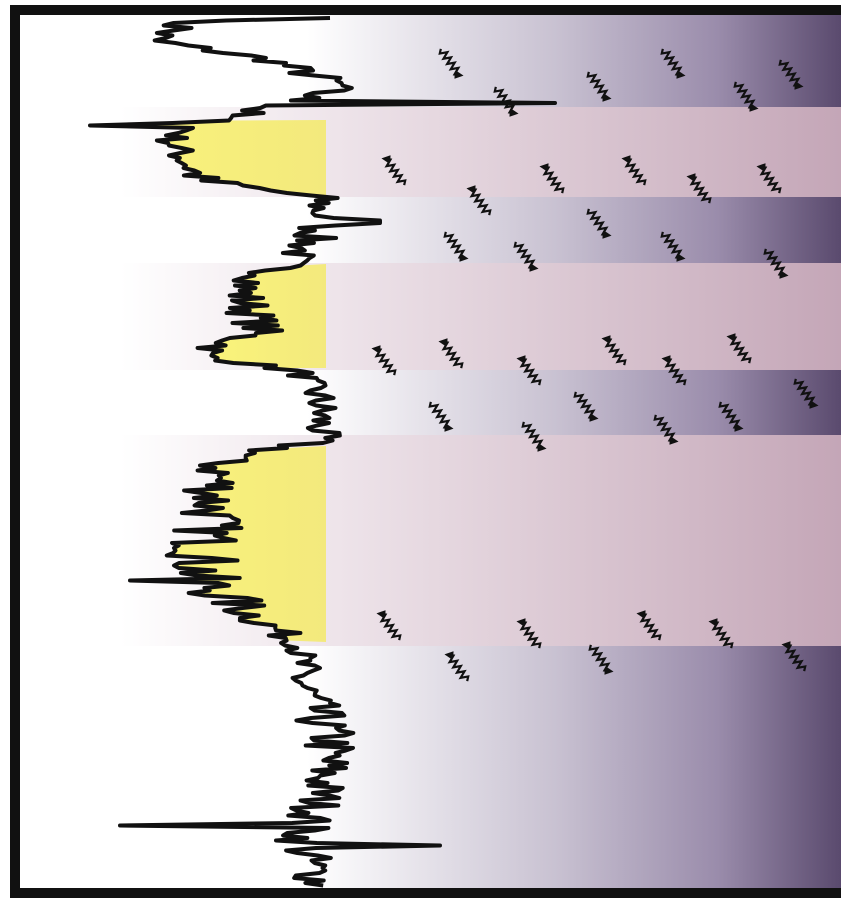  I want to click on frame-bottom, so click(425, 893).